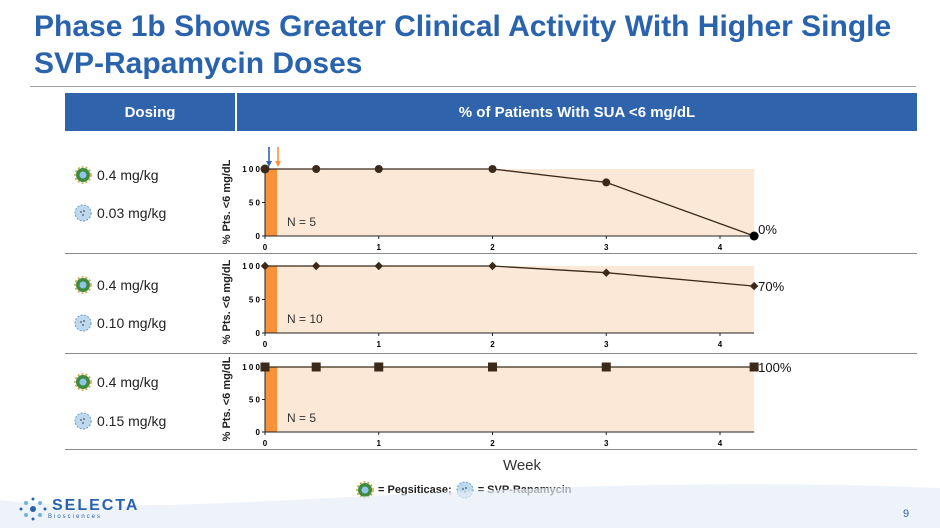 This screenshot has height=528, width=940. What do you see at coordinates (265, 443) in the screenshot?
I see `chart3-x-tick-label: 0` at bounding box center [265, 443].